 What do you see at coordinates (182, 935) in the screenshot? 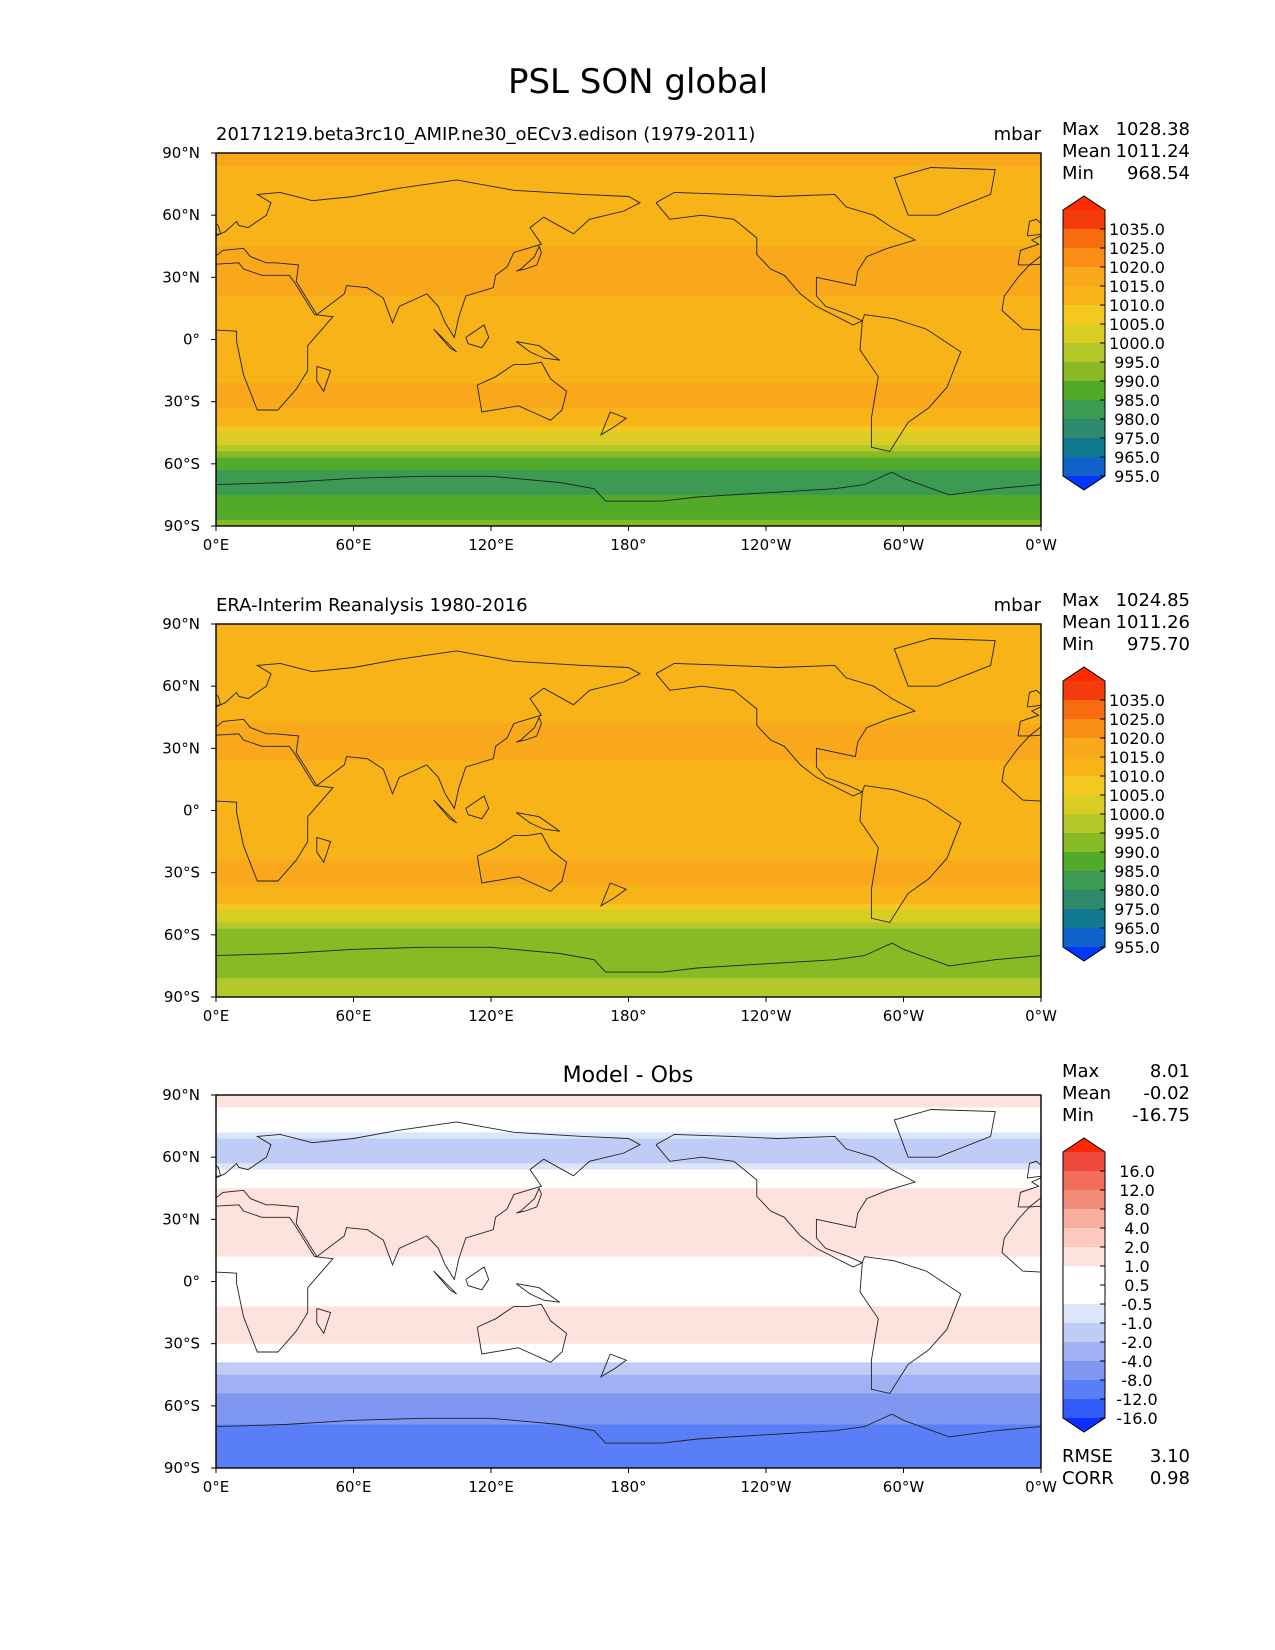
I see `y-tick-label: 60°S` at bounding box center [182, 935].